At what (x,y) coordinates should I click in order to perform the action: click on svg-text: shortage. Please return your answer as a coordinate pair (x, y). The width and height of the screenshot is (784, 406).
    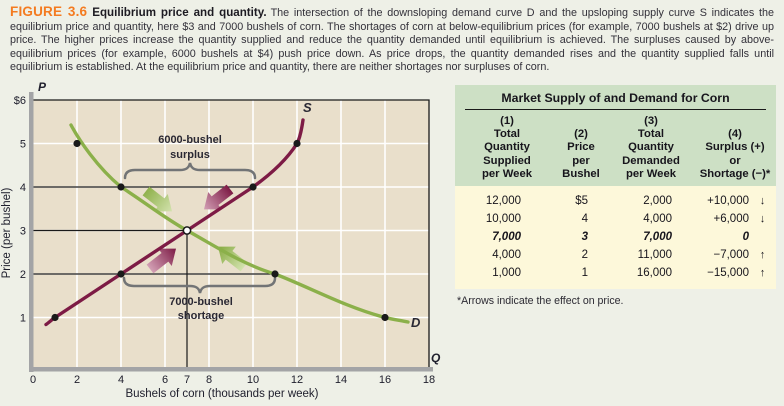
    Looking at the image, I should click on (201, 316).